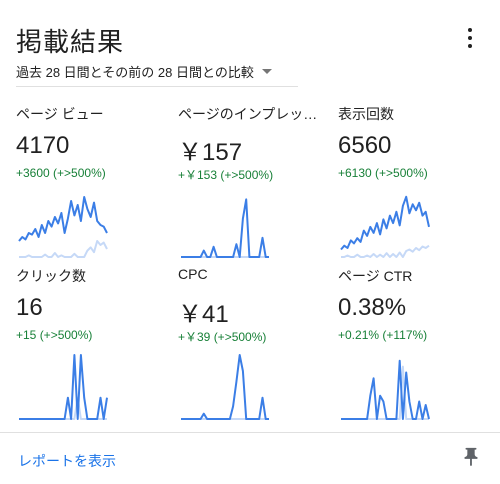  What do you see at coordinates (193, 274) in the screenshot?
I see `metric-label: CPC` at bounding box center [193, 274].